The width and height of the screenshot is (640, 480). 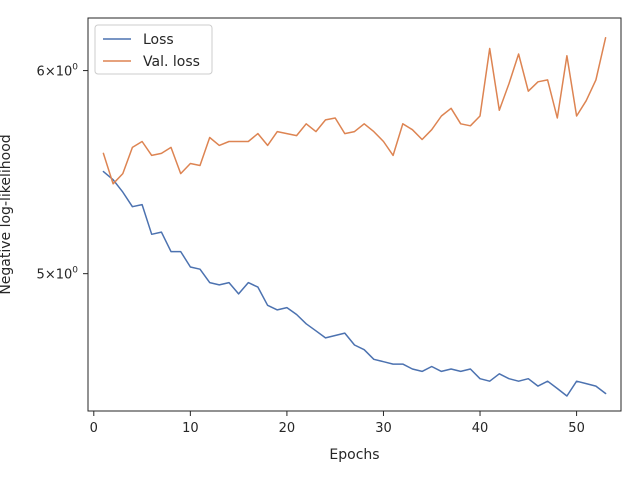 I want to click on y-axis-label: Negative log-likelihood, so click(x=7, y=214).